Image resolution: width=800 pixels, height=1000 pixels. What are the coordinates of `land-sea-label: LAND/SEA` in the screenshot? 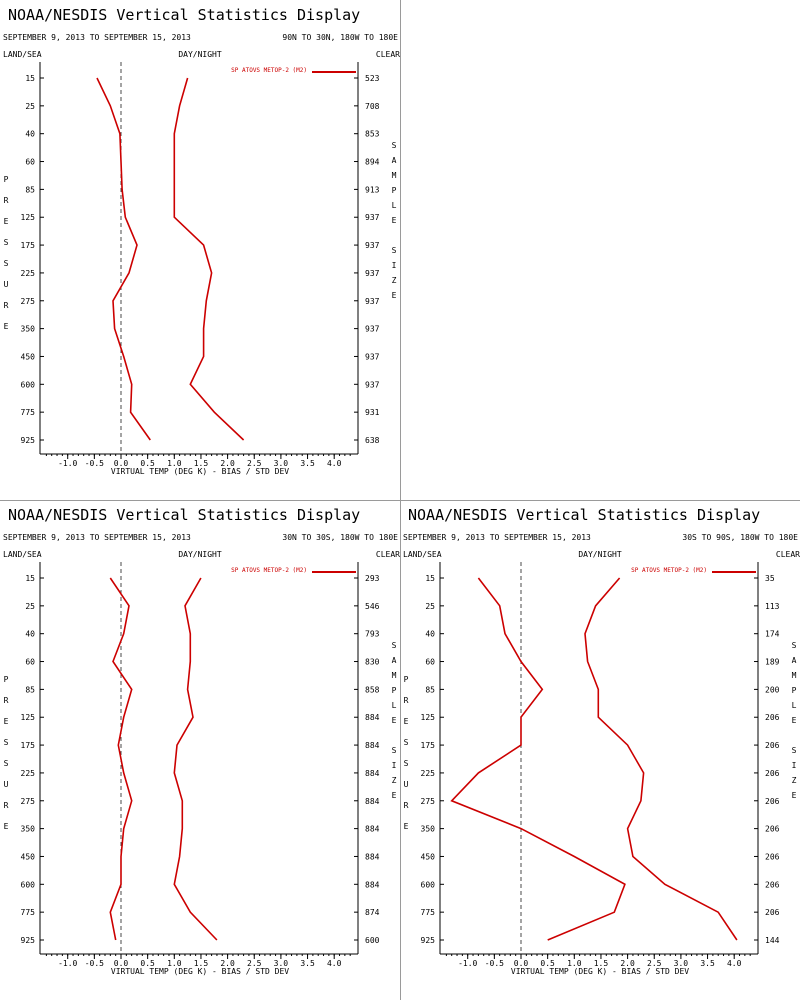 It's located at (422, 554).